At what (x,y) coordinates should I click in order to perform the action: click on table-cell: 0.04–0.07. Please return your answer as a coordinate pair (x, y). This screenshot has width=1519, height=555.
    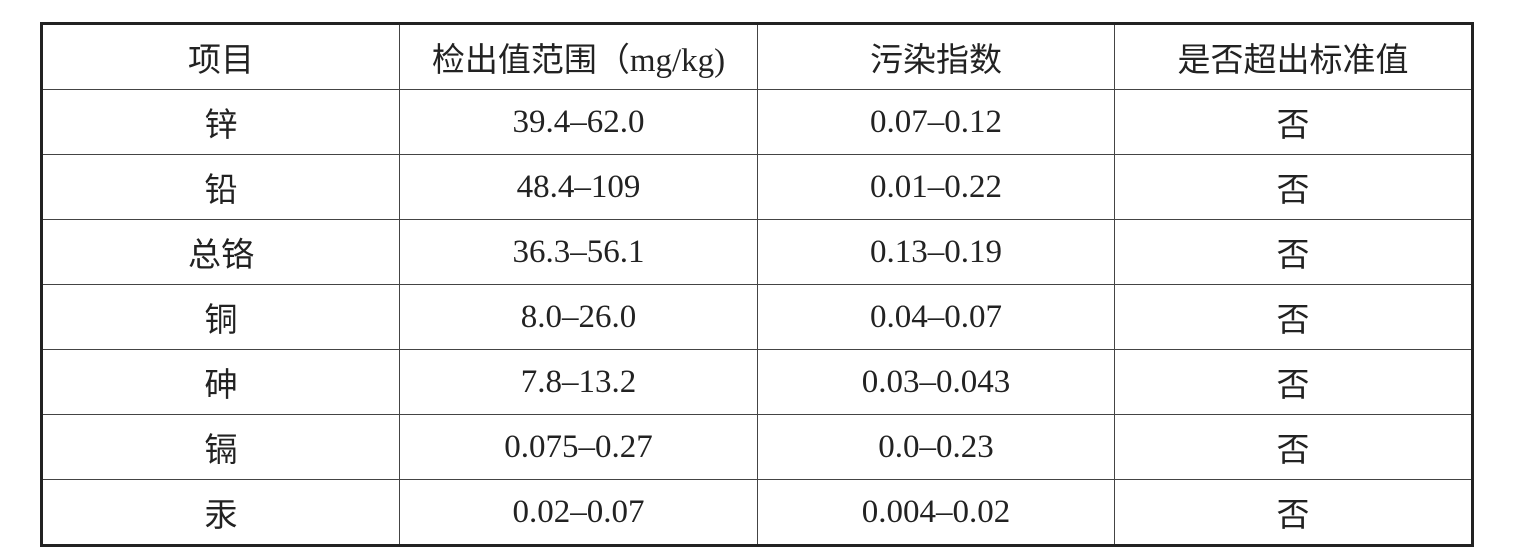
    Looking at the image, I should click on (936, 317).